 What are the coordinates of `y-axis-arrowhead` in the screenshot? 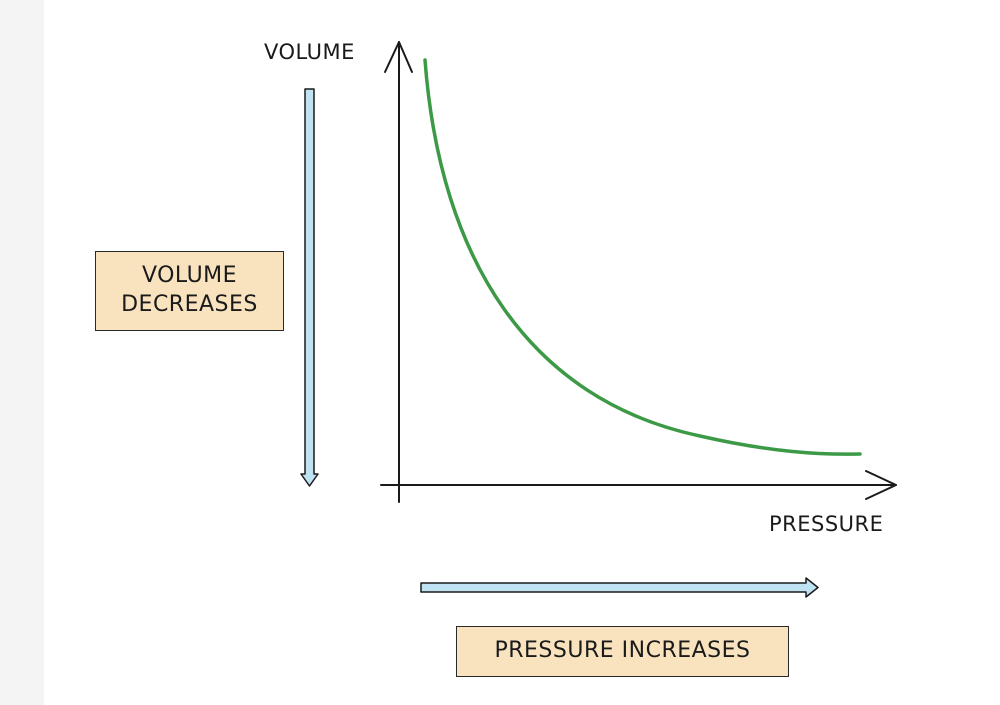 It's located at (398, 57).